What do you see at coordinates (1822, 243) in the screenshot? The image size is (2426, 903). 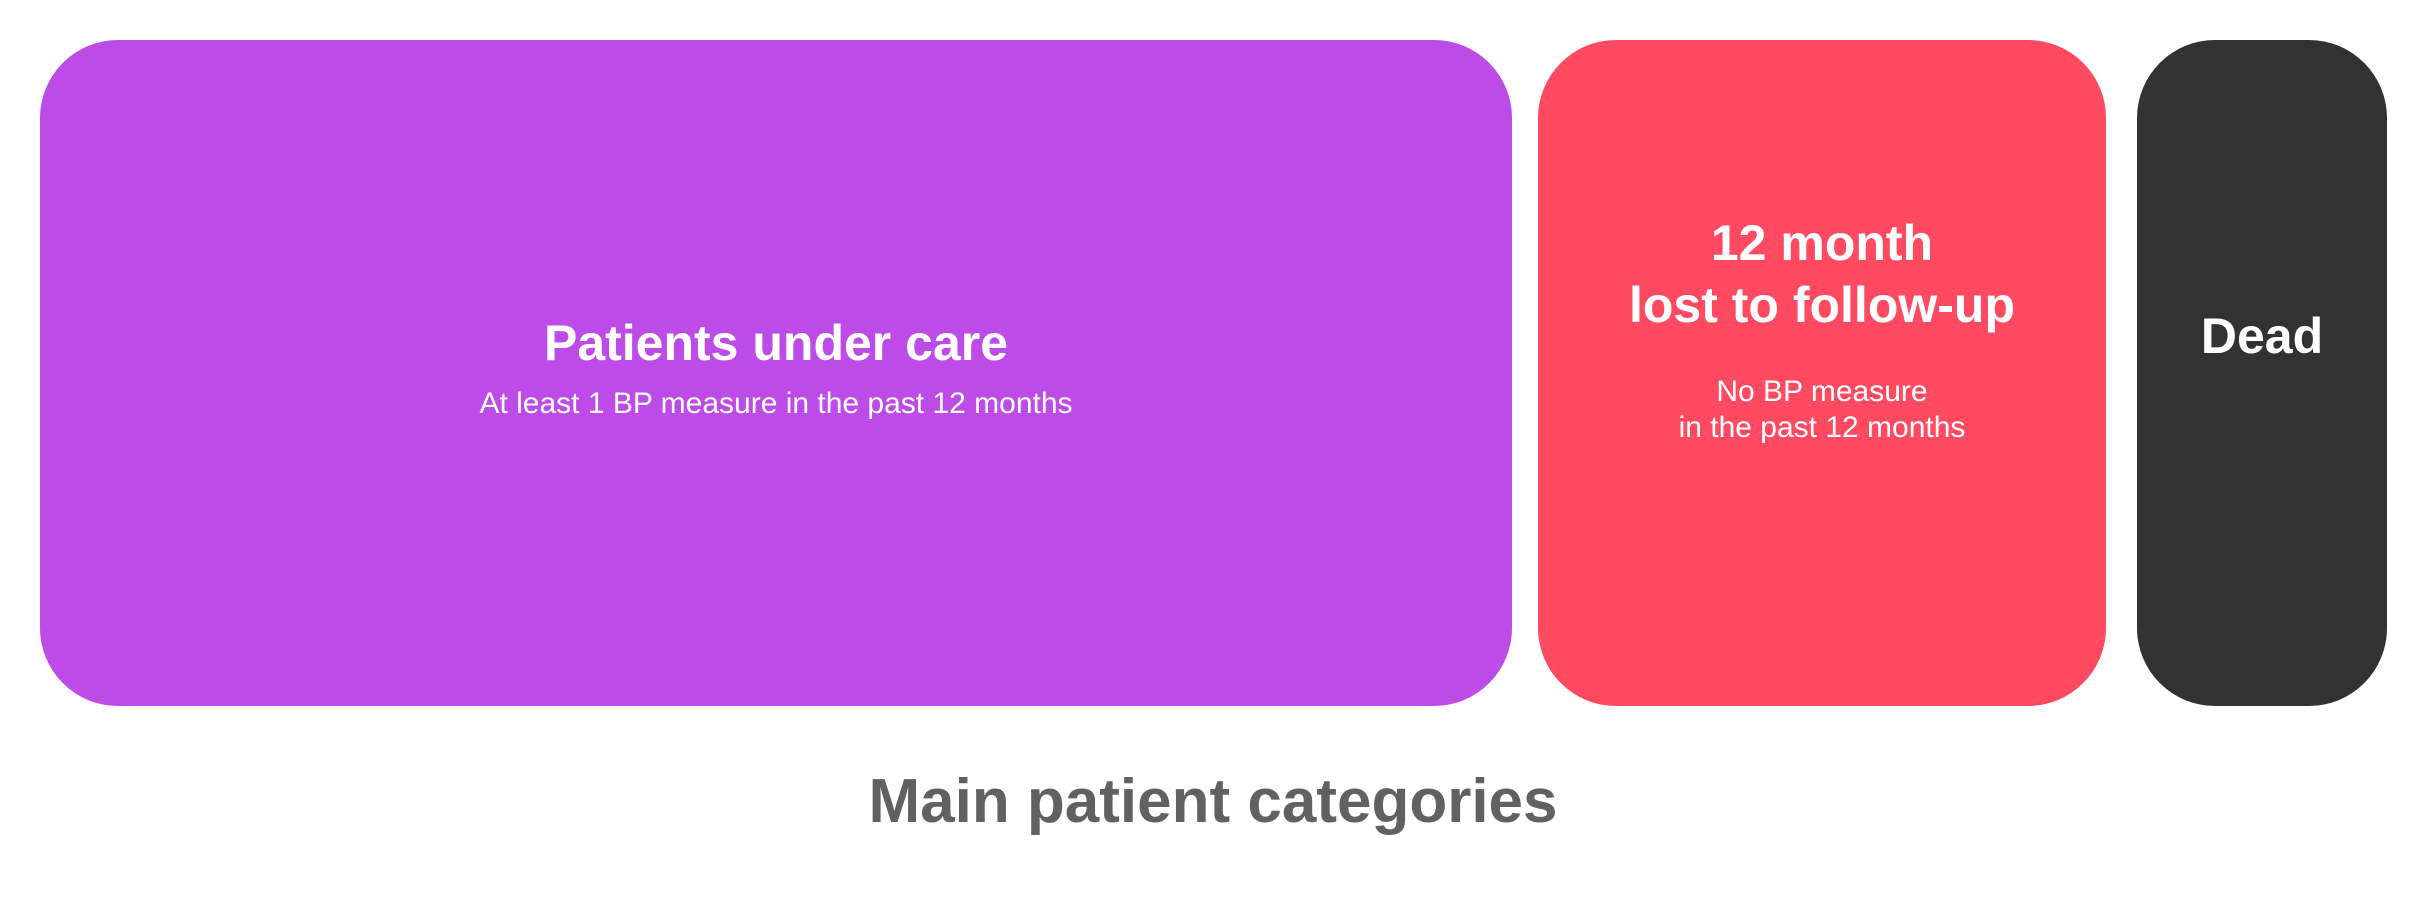 I see `category-title-line: 12 month` at bounding box center [1822, 243].